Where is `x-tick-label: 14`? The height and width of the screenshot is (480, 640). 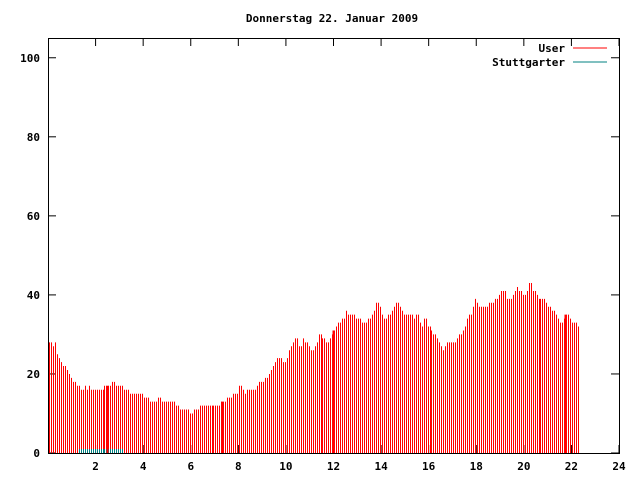
x-tick-label: 14 is located at coordinates (381, 466).